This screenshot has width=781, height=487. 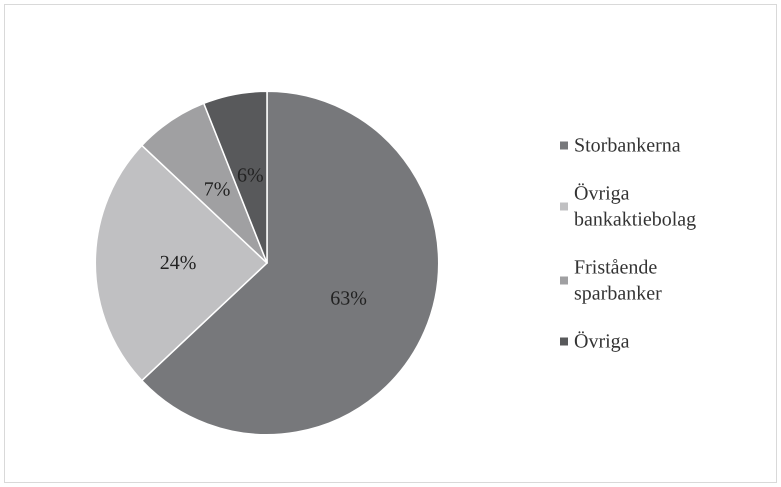 I want to click on data-label: 7%, so click(x=217, y=189).